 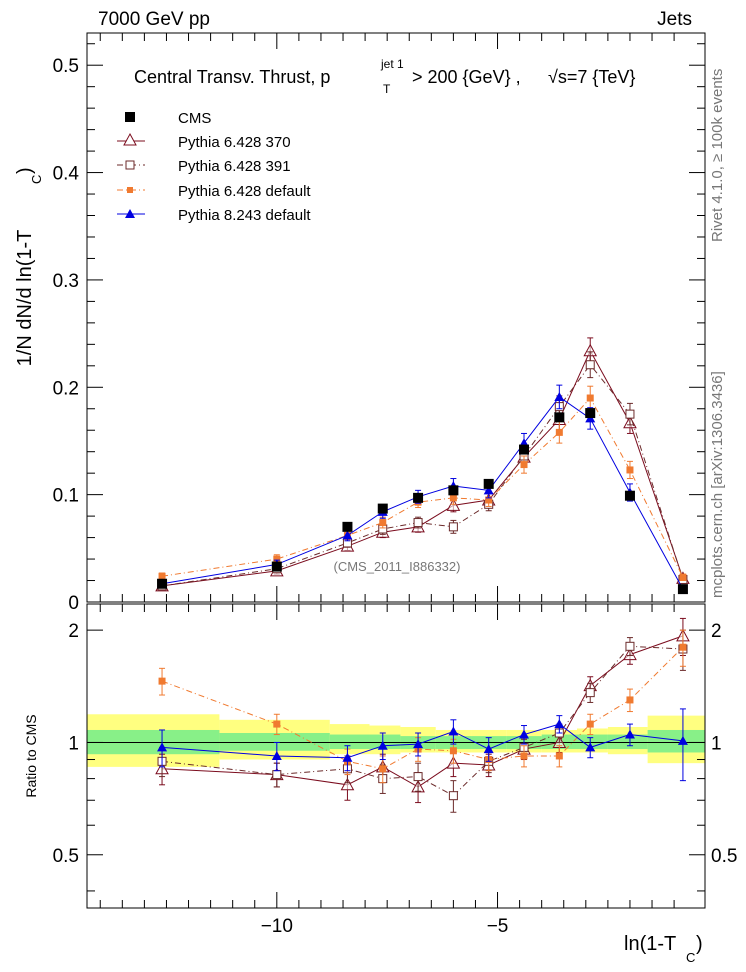 I want to click on x-tick-label: −10, so click(x=277, y=926).